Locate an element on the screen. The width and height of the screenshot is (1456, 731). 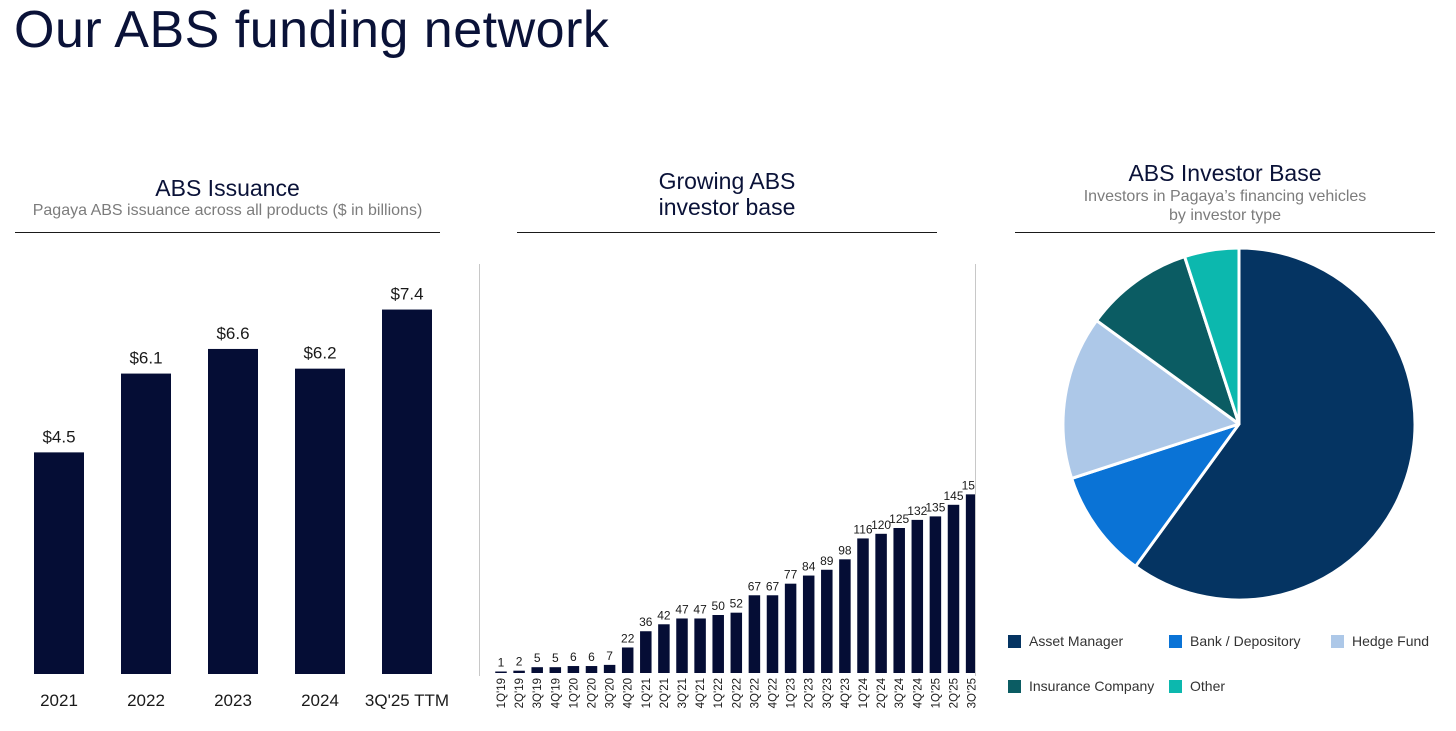
investors-category-label: 3Q'22 is located at coordinates (755, 693).